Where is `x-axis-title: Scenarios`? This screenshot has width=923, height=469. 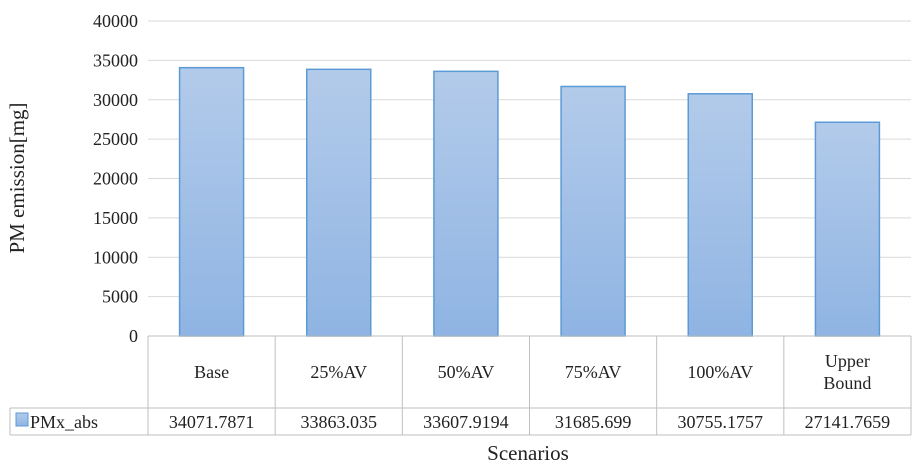 x-axis-title: Scenarios is located at coordinates (528, 453).